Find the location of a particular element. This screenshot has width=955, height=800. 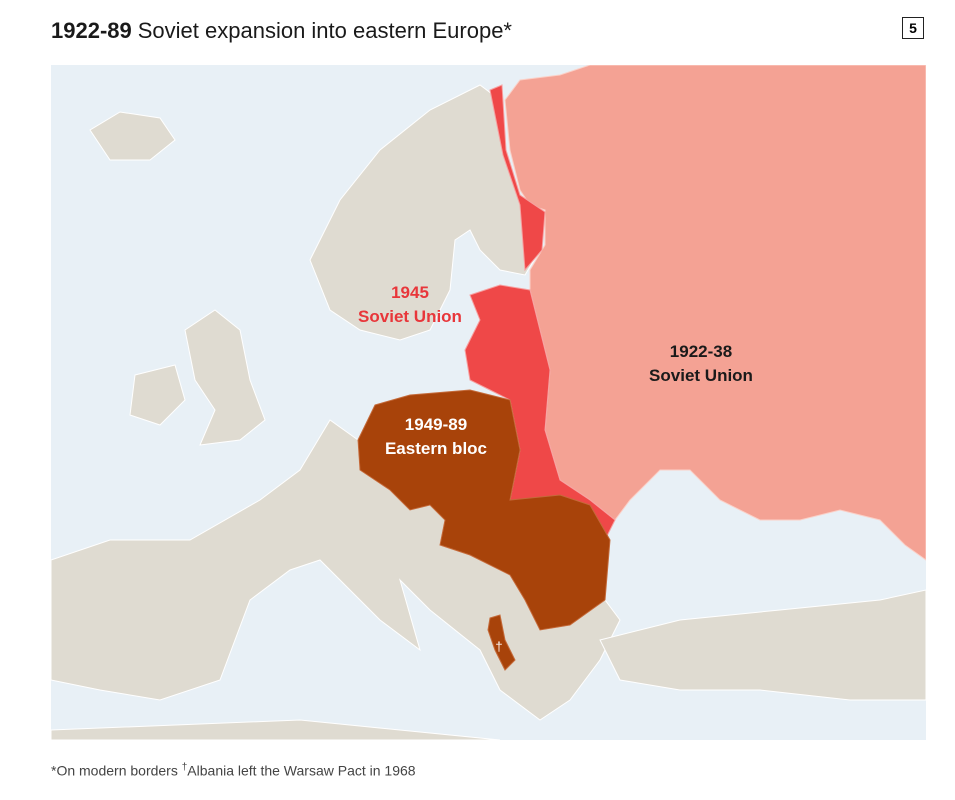

title-text: Soviet expansion into eastern Europe* is located at coordinates (324, 30).